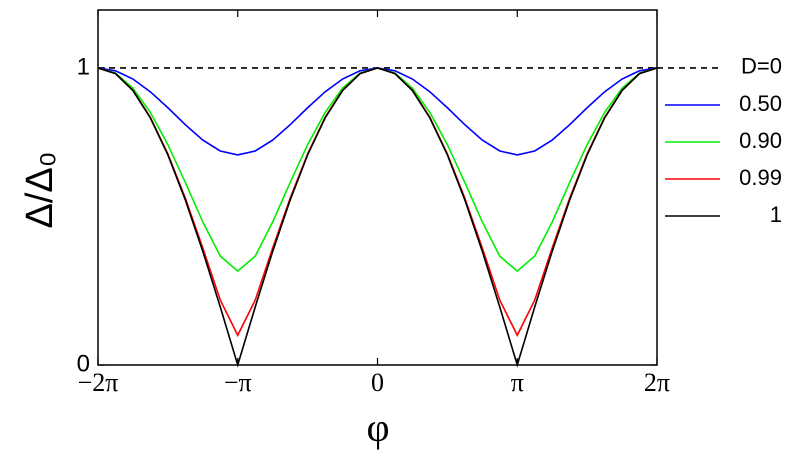  Describe the element at coordinates (517, 382) in the screenshot. I see `x-tick-label: π` at that location.